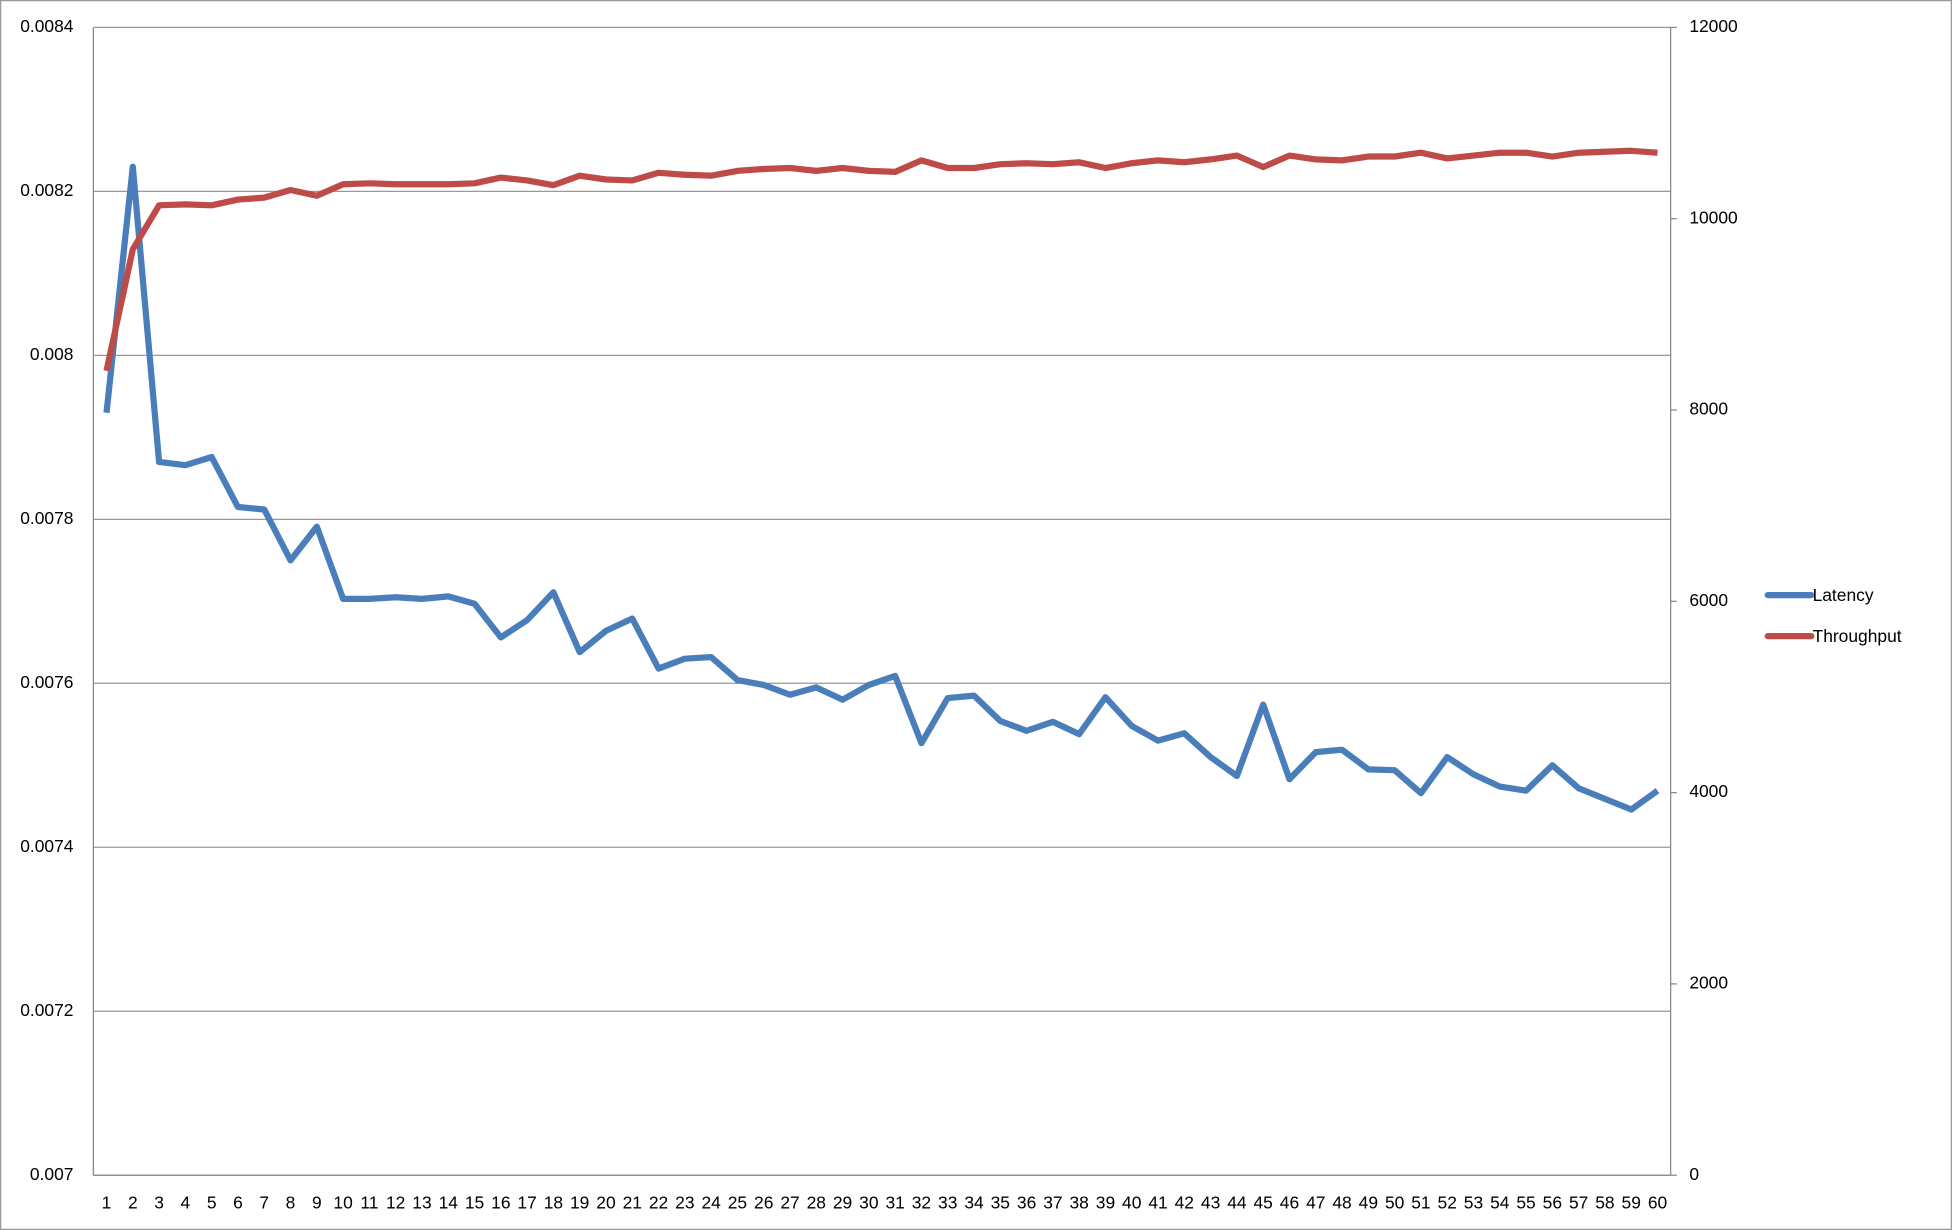 Image resolution: width=1952 pixels, height=1230 pixels. What do you see at coordinates (737, 1202) in the screenshot?
I see `x-tick-label: 25` at bounding box center [737, 1202].